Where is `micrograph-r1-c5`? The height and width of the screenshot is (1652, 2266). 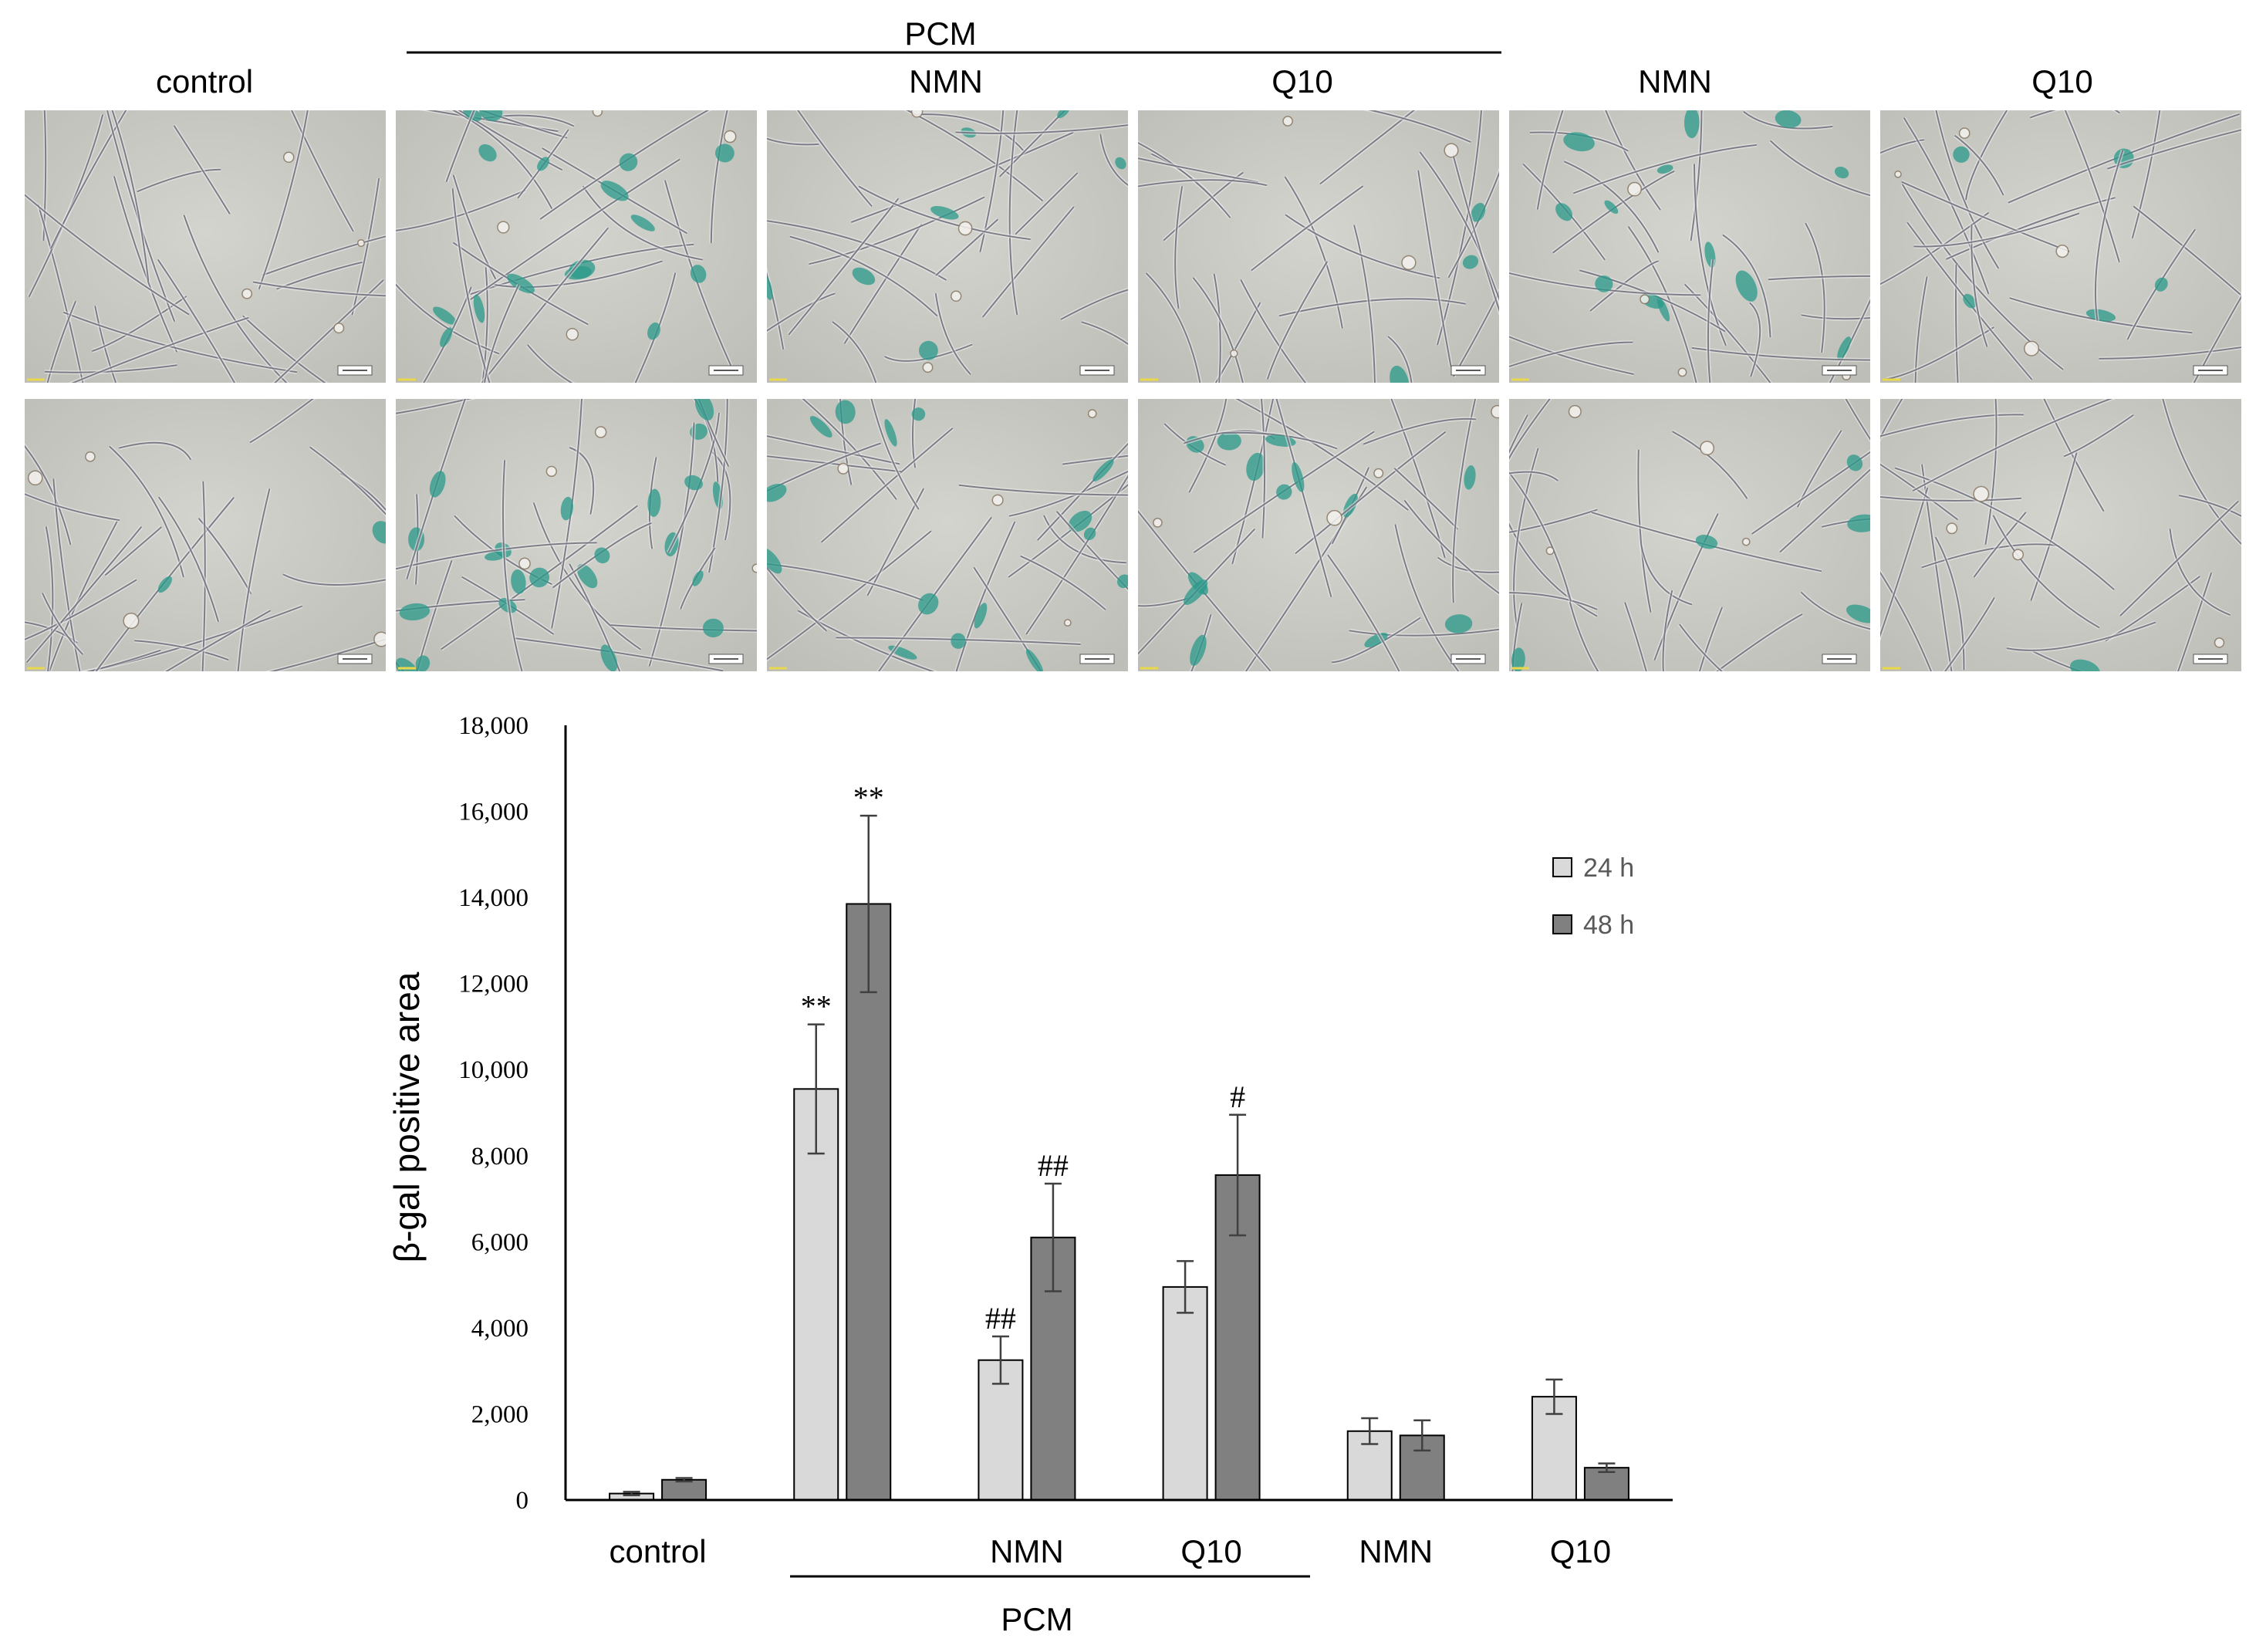
micrograph-r1-c5 is located at coordinates (1689, 246).